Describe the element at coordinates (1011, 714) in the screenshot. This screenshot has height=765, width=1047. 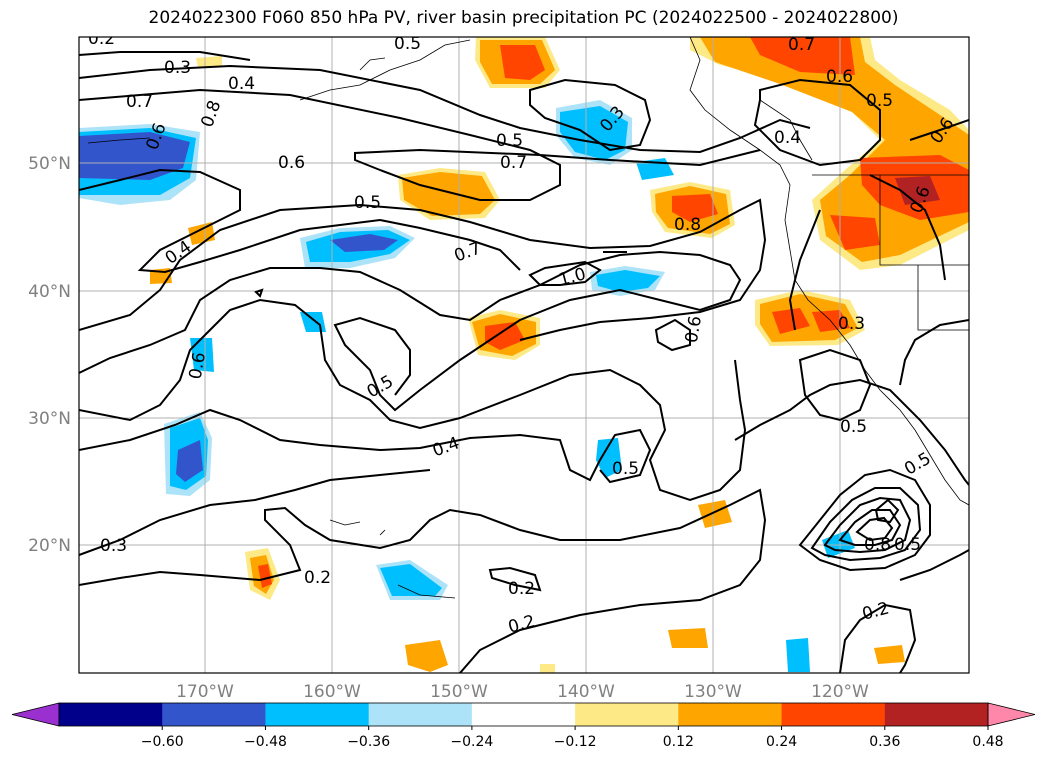
I see `colorbar-extend-max` at that location.